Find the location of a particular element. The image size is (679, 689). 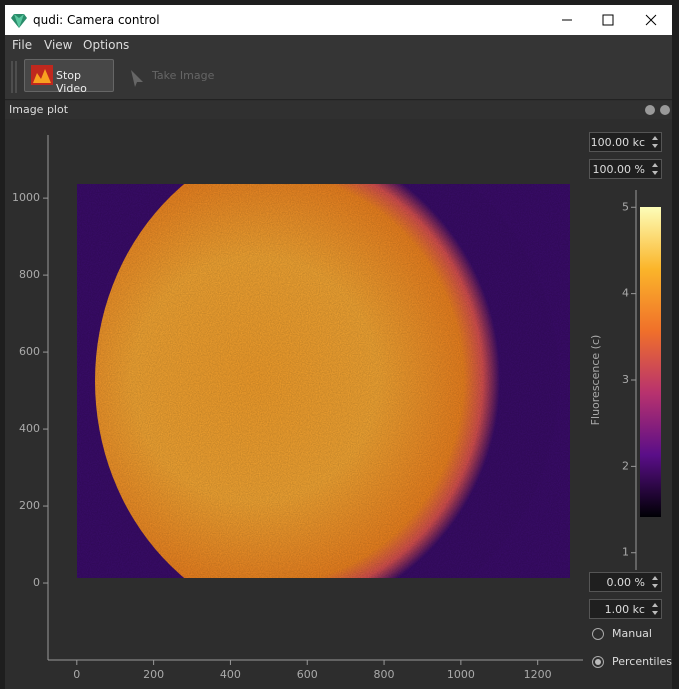

dock-label: Image plot is located at coordinates (39, 109).